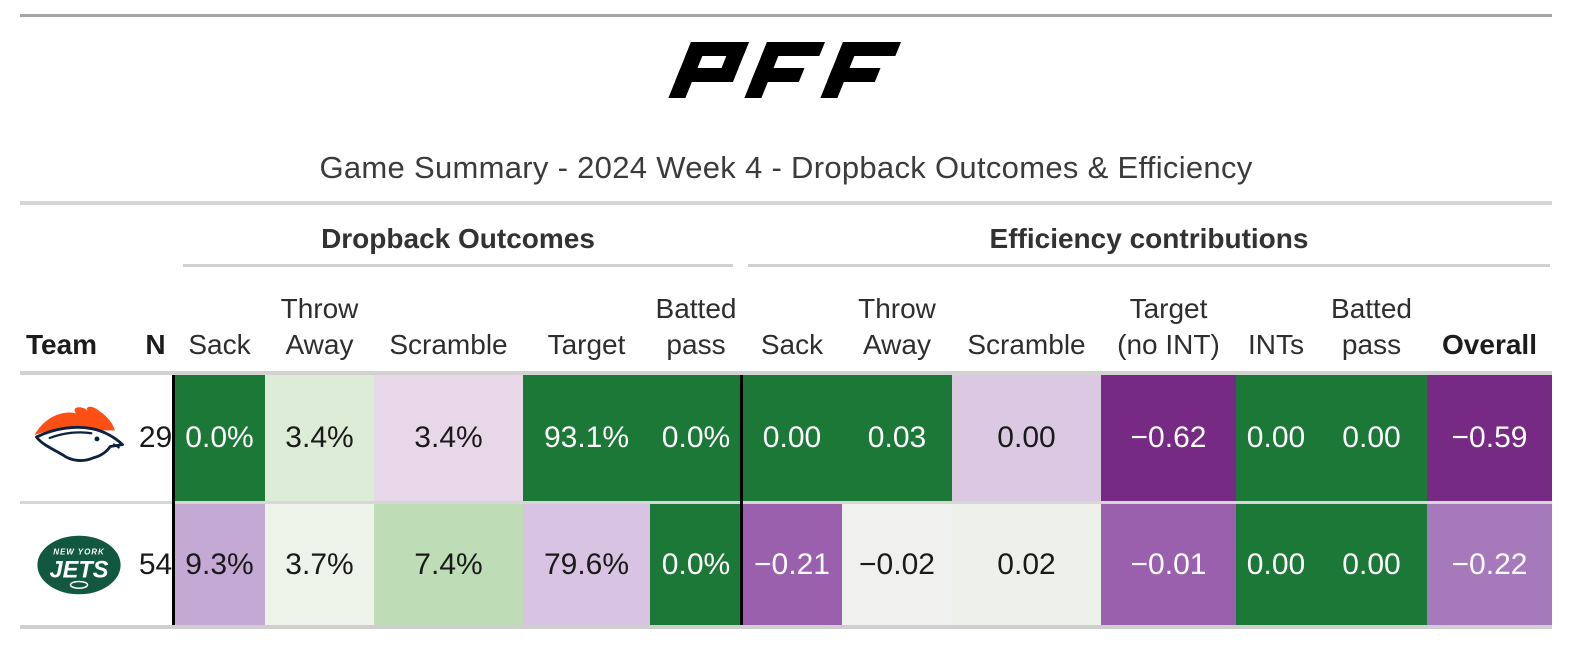  I want to click on table-cell: −0.21, so click(792, 564).